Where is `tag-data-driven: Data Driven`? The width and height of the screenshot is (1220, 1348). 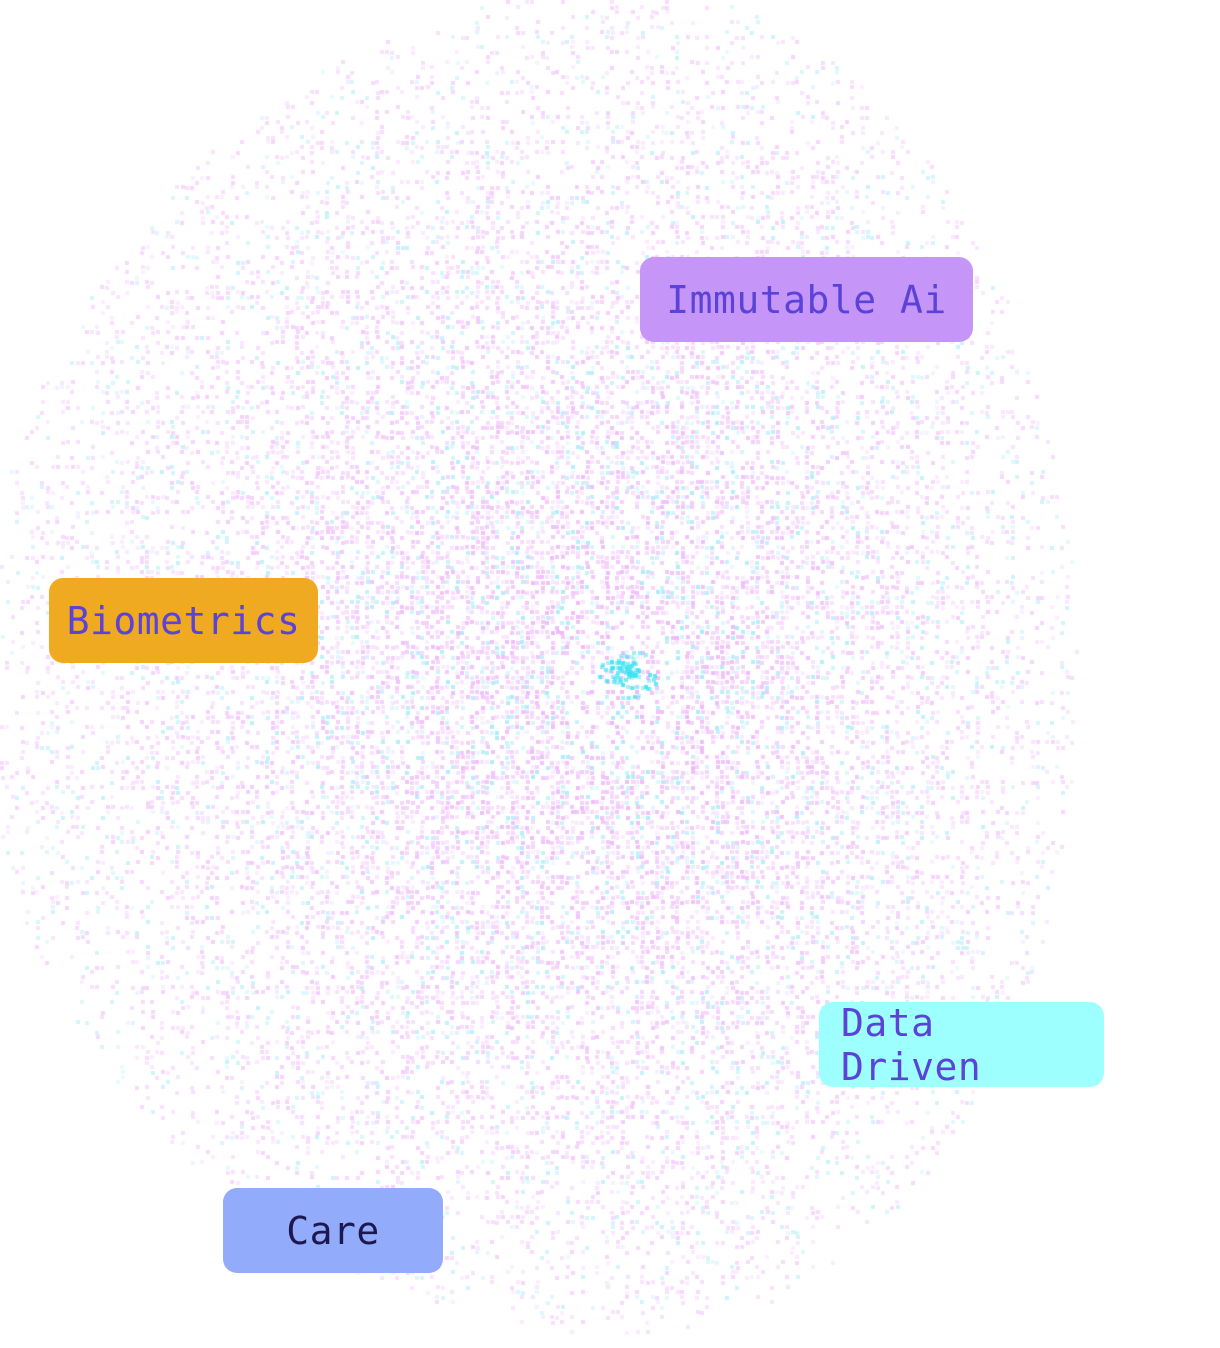
tag-data-driven: Data Driven is located at coordinates (961, 1044).